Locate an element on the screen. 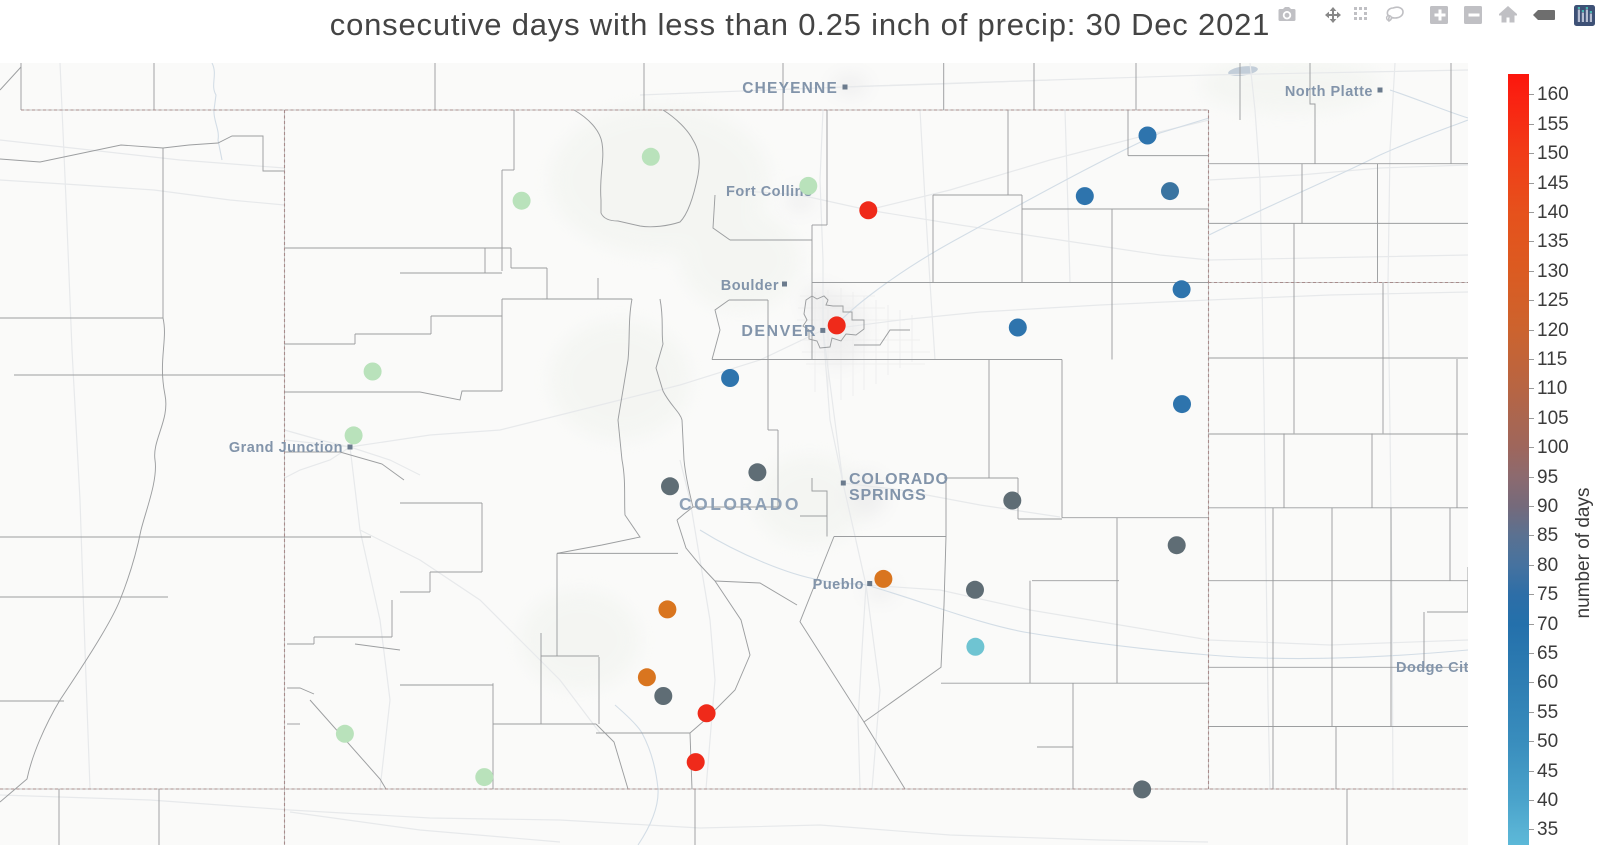 This screenshot has width=1600, height=850. svg-text: SPRINGS is located at coordinates (888, 495).